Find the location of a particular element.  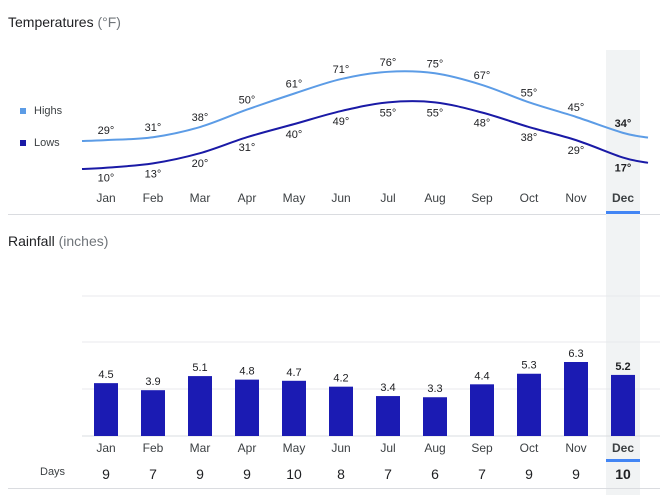

highs-label: 67° is located at coordinates (482, 76).